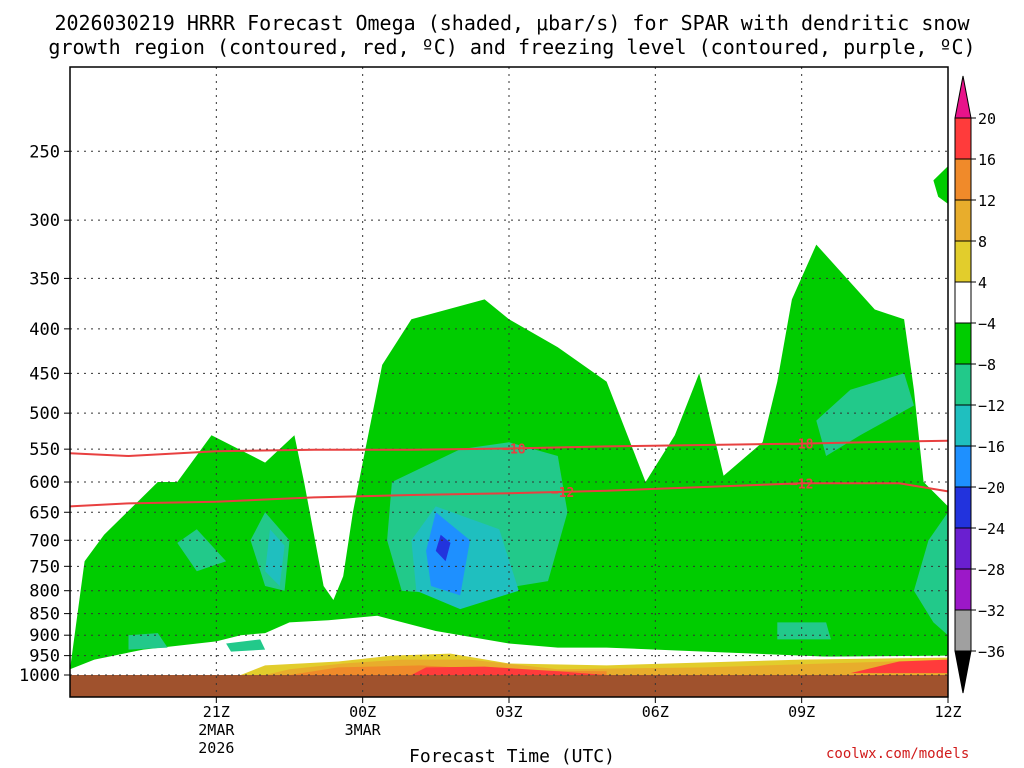  What do you see at coordinates (991, 611) in the screenshot?
I see `colorbar-label: −32` at bounding box center [991, 611].